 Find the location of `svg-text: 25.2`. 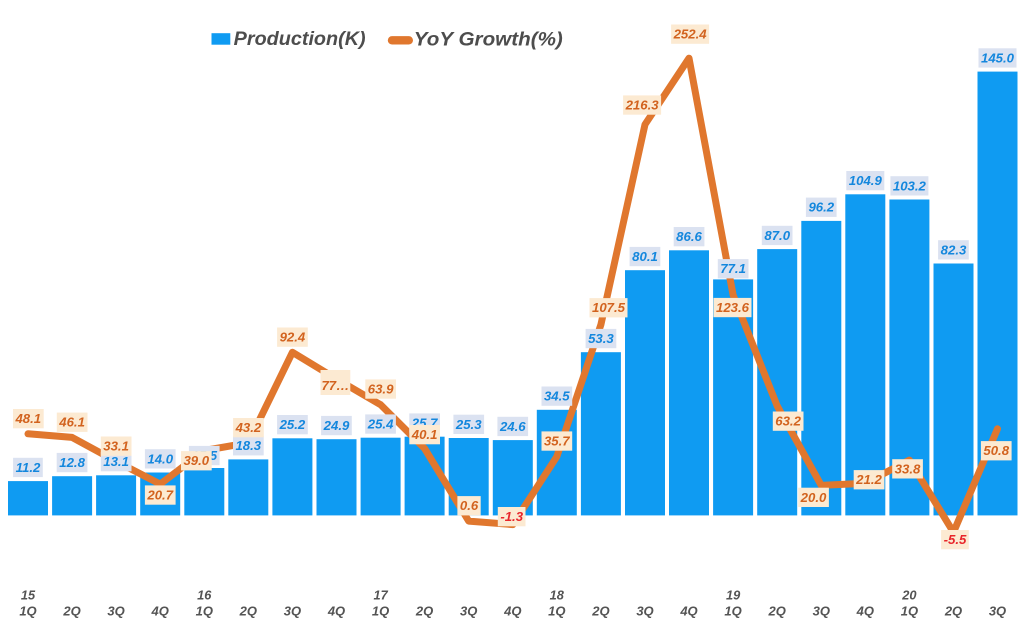

svg-text: 25.2 is located at coordinates (292, 424).